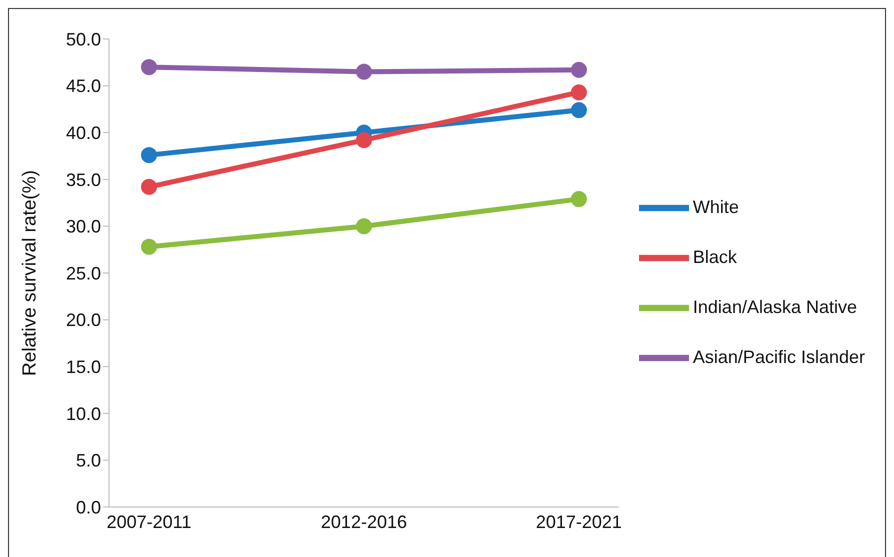 Image resolution: width=894 pixels, height=557 pixels. Describe the element at coordinates (83, 414) in the screenshot. I see `y-tick-label: 10.0` at that location.